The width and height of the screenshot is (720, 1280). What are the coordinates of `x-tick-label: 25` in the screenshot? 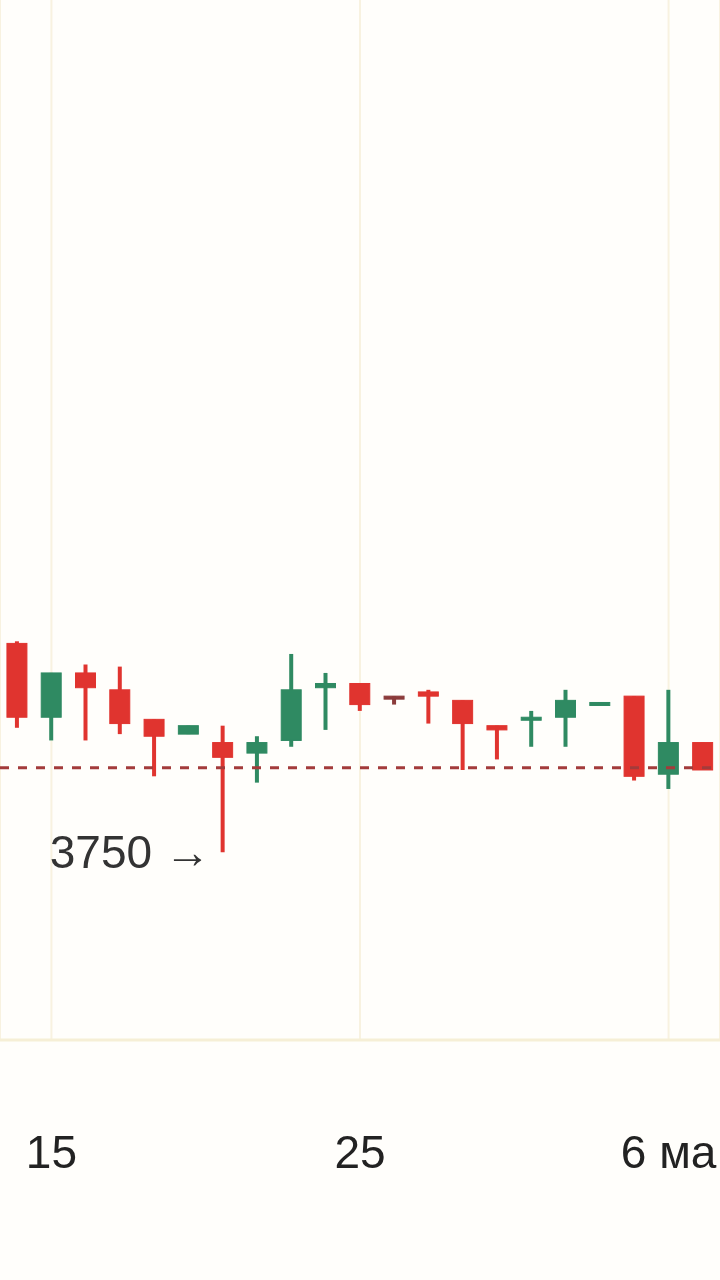 It's located at (360, 1152).